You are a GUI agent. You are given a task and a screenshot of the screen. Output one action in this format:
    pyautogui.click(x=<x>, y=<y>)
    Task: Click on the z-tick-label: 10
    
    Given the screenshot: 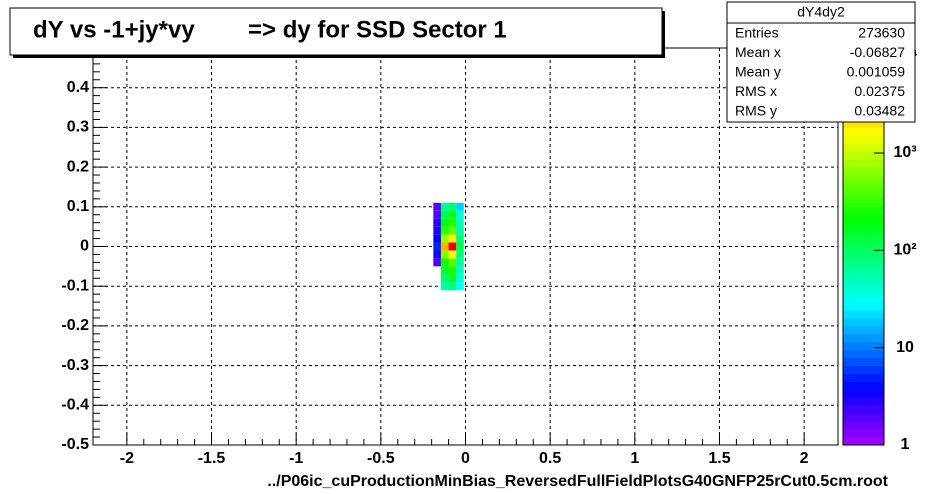 What is the action you would take?
    pyautogui.click(x=905, y=347)
    